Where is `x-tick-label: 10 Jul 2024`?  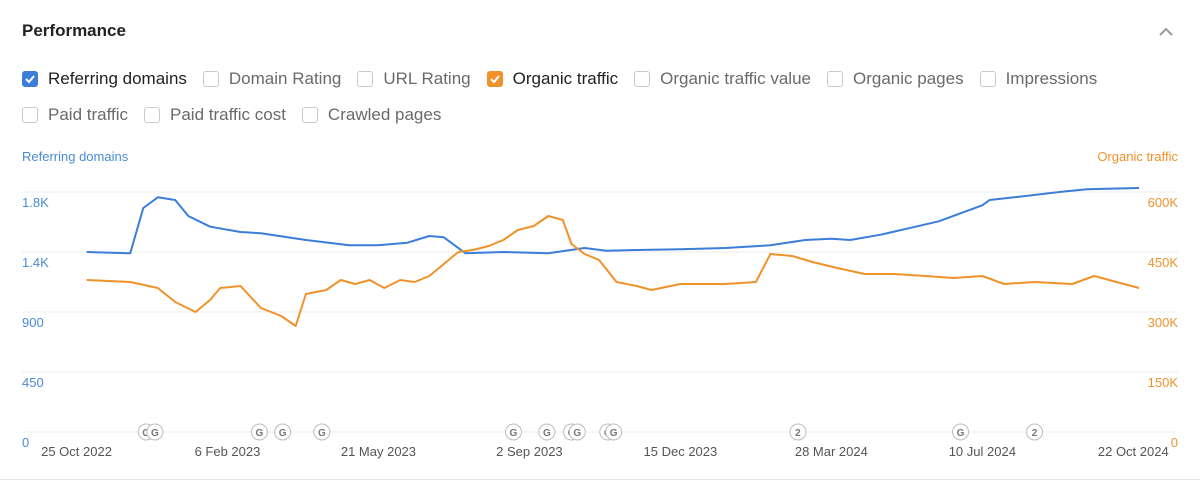
x-tick-label: 10 Jul 2024 is located at coordinates (982, 451).